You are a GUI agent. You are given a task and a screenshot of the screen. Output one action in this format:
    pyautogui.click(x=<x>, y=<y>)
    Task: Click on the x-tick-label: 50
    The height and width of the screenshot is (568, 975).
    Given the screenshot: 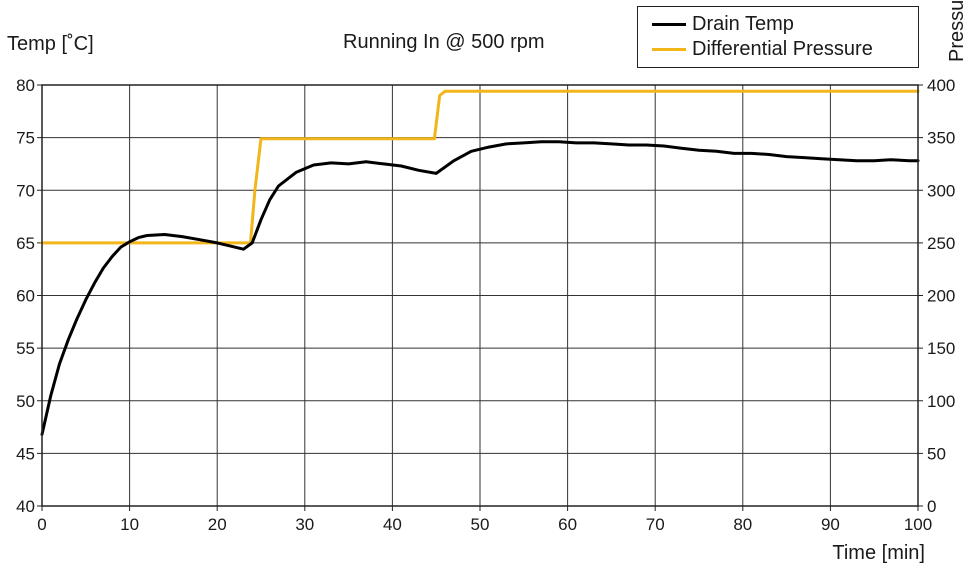 What is the action you would take?
    pyautogui.click(x=480, y=524)
    